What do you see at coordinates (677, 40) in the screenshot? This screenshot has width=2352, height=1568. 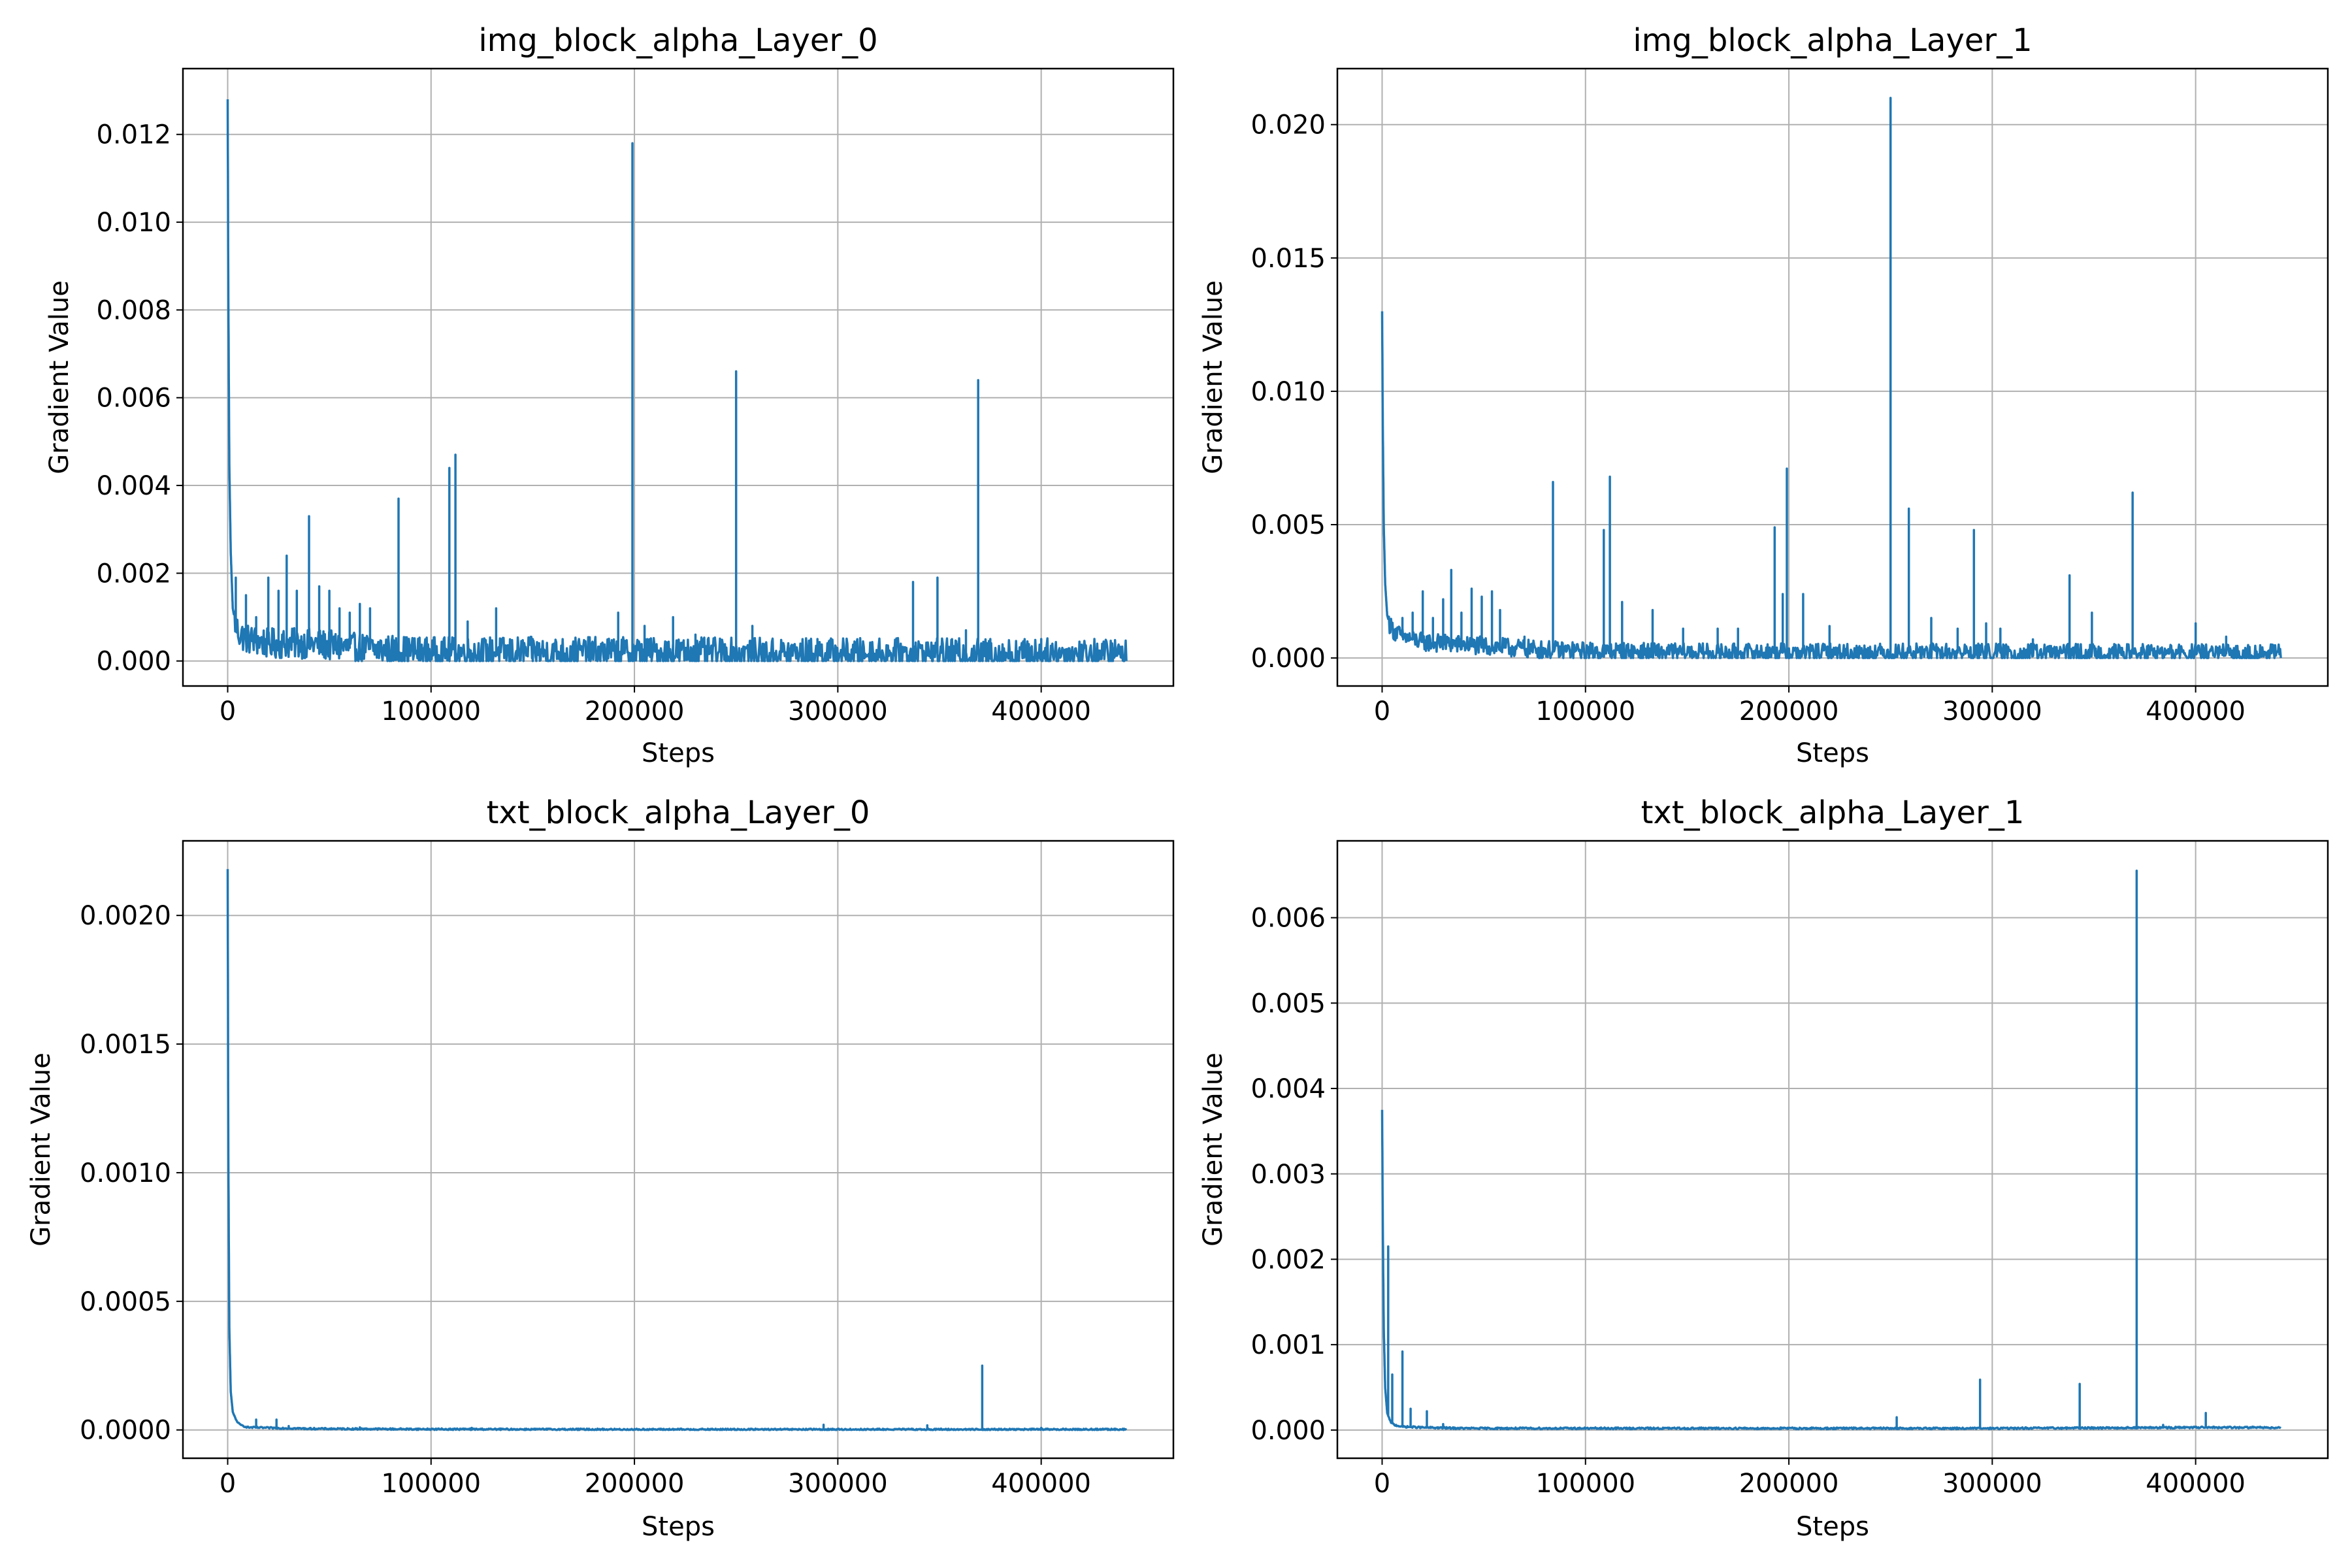 I see `chart-title: img_block_alpha_Layer_0` at bounding box center [677, 40].